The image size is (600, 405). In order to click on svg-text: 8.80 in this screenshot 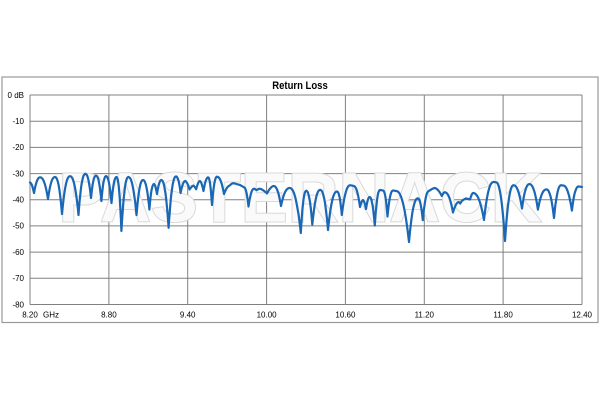, I will do `click(109, 315)`.